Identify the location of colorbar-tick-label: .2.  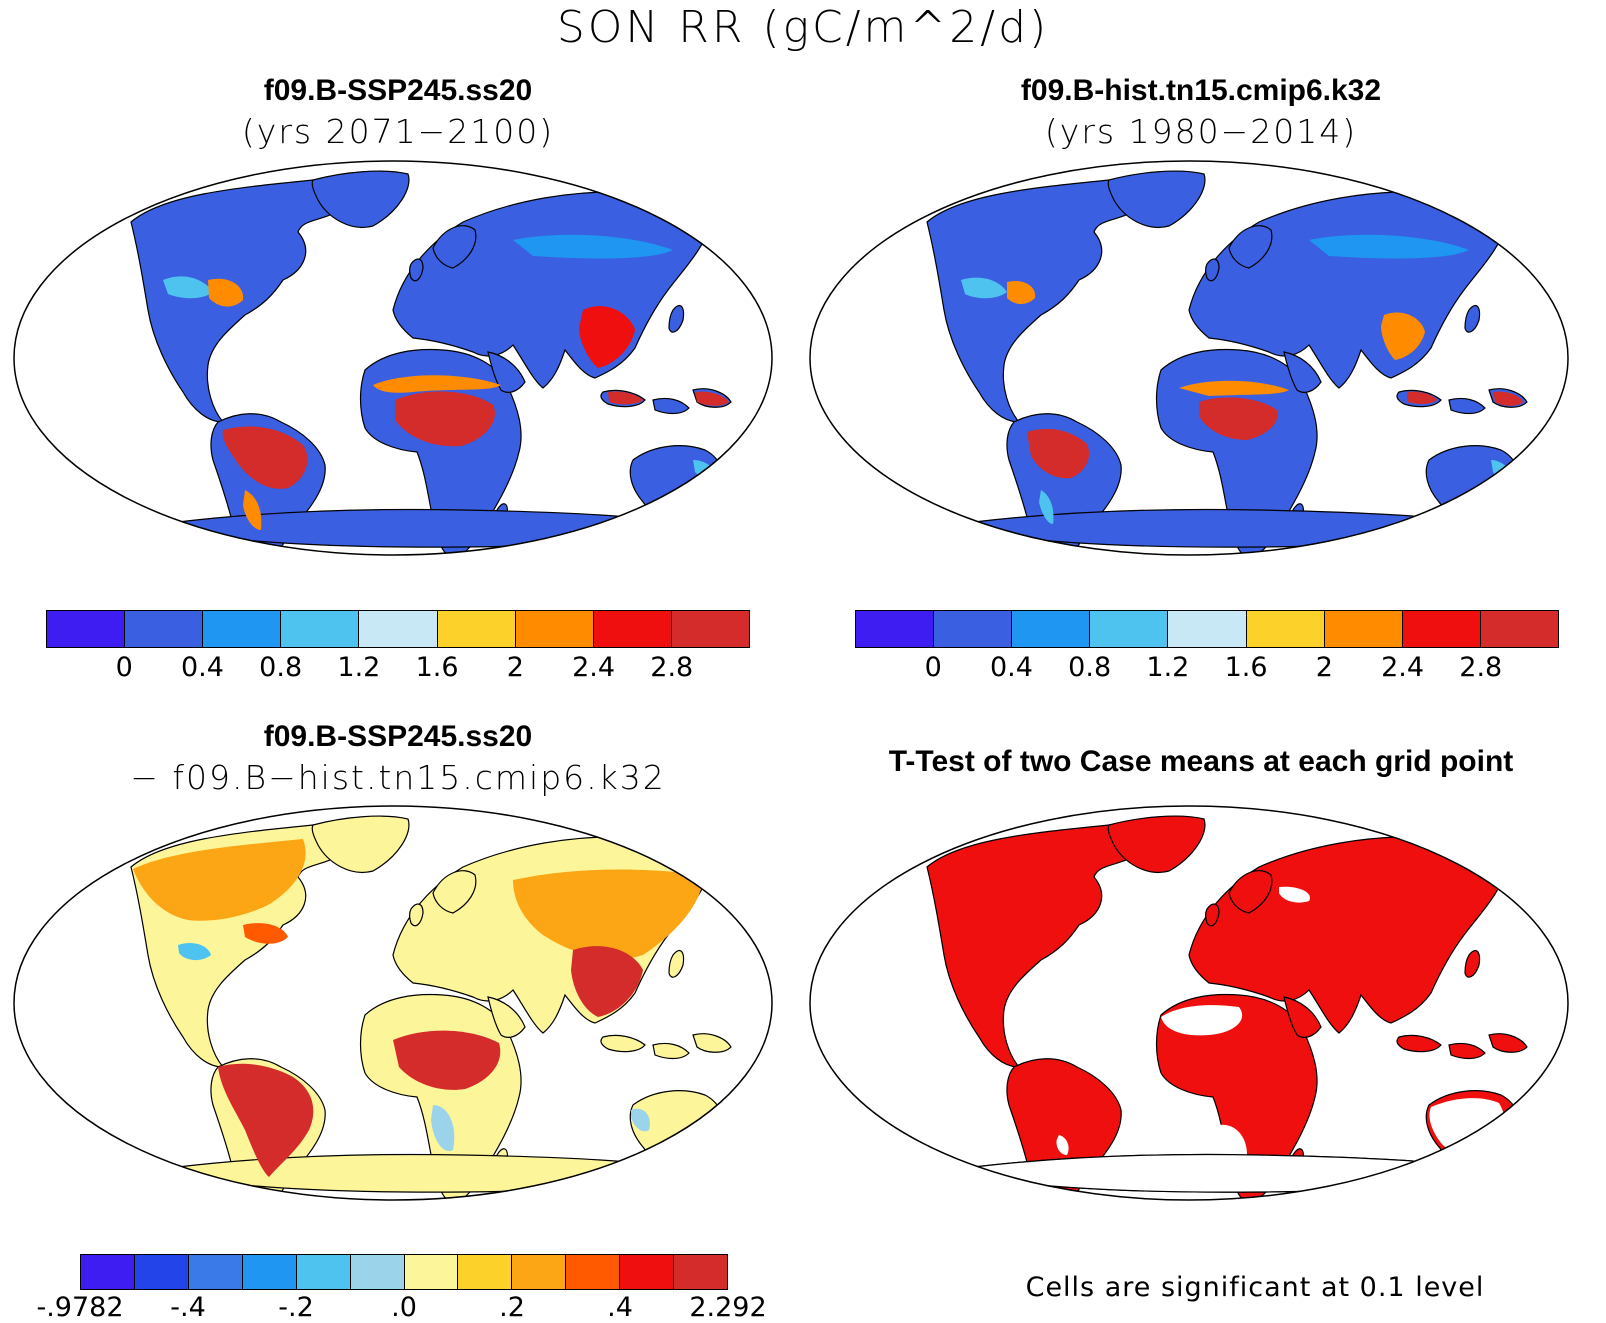
(512, 1307).